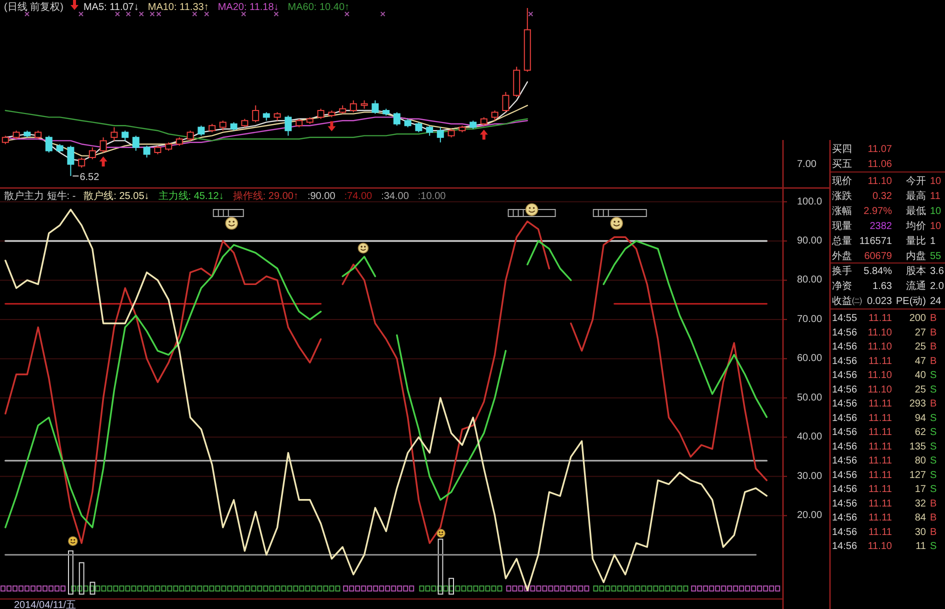 This screenshot has width=945, height=609. I want to click on text: 换手 5.84% 股本 3.6, so click(888, 271).